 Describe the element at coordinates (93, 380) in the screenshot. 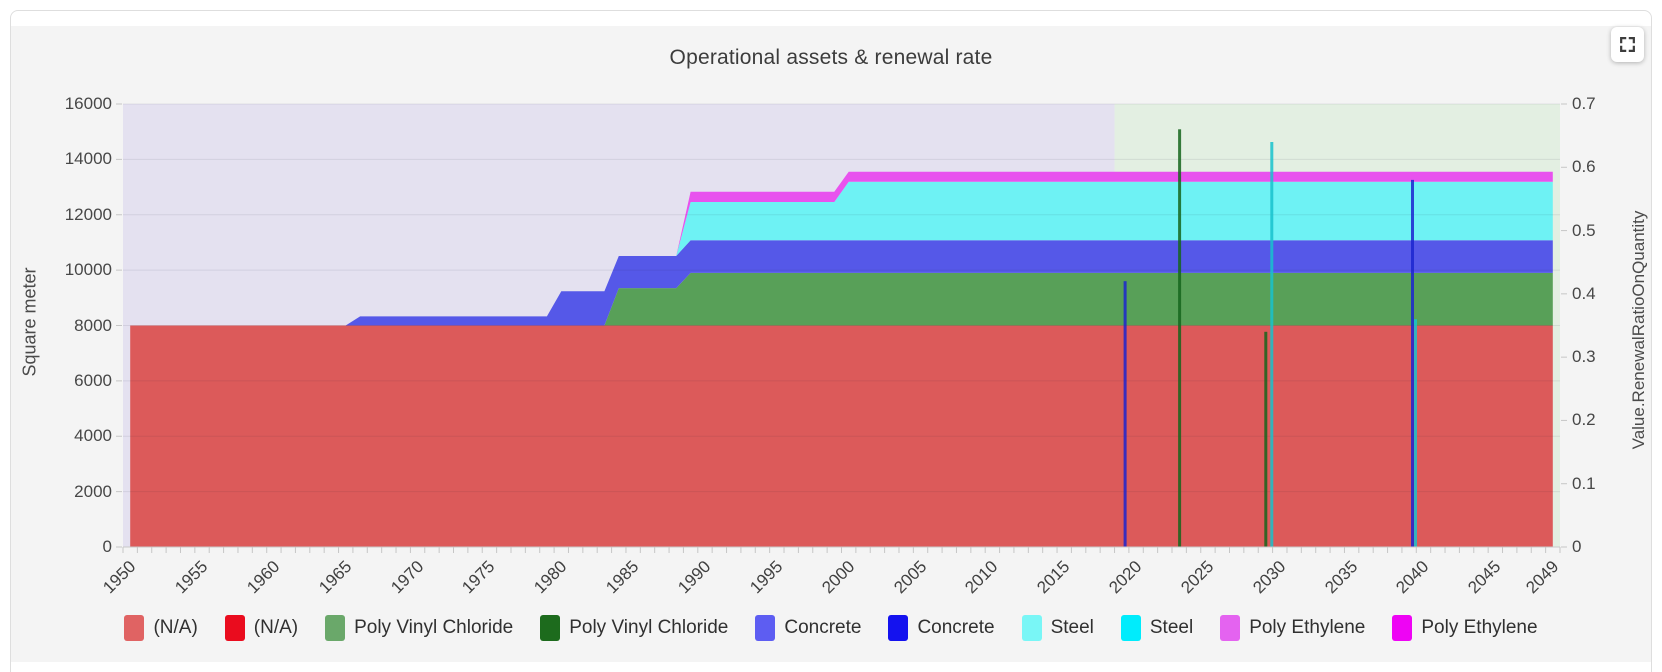

I see `left-axis-tick-label: 6000` at that location.